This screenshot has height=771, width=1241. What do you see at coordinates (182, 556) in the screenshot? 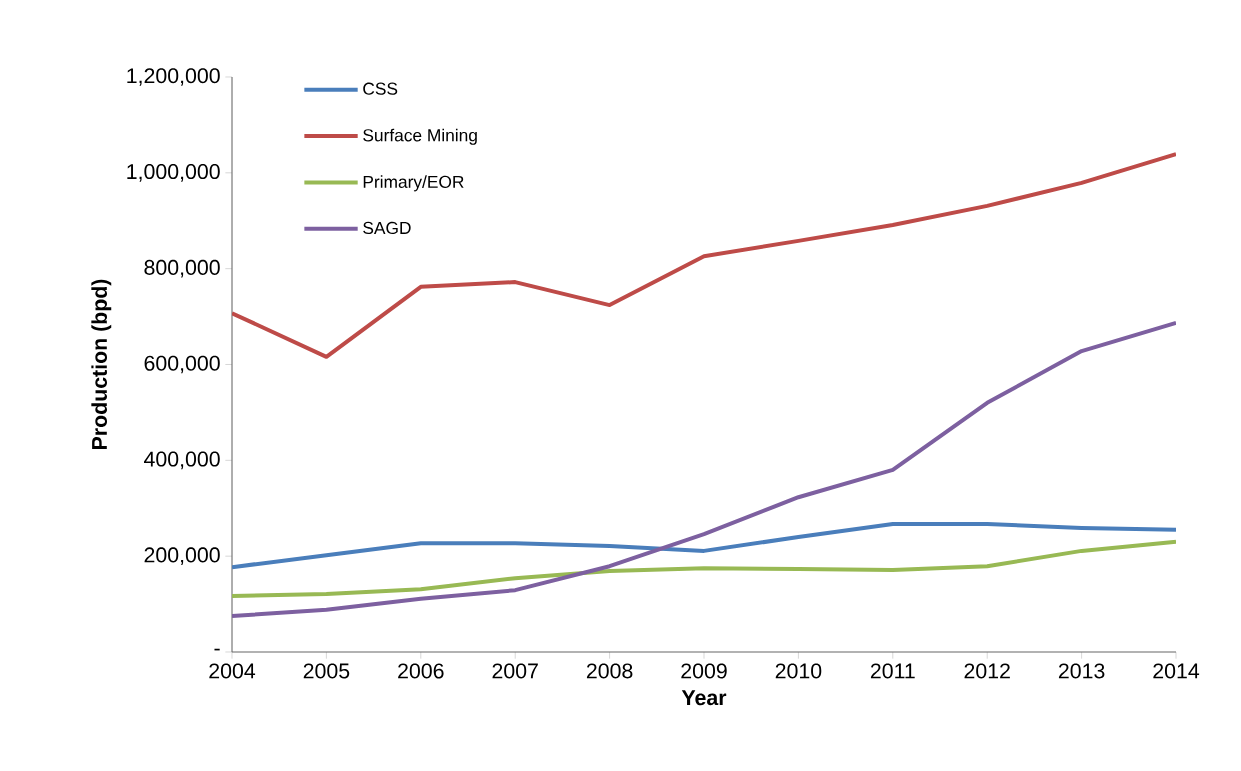
I see `y-tick-label: 200,000` at bounding box center [182, 556].